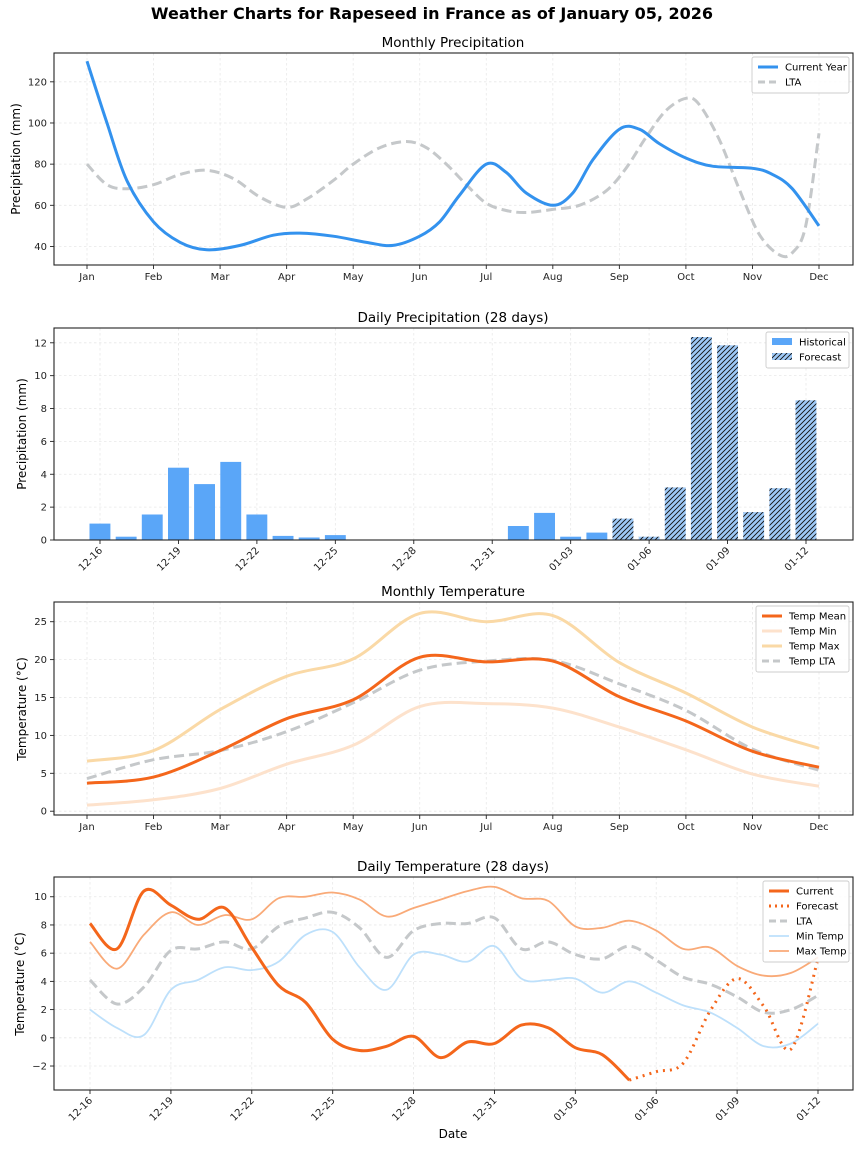 This screenshot has width=864, height=1152. I want to click on legend-label: Temp Min, so click(812, 632).